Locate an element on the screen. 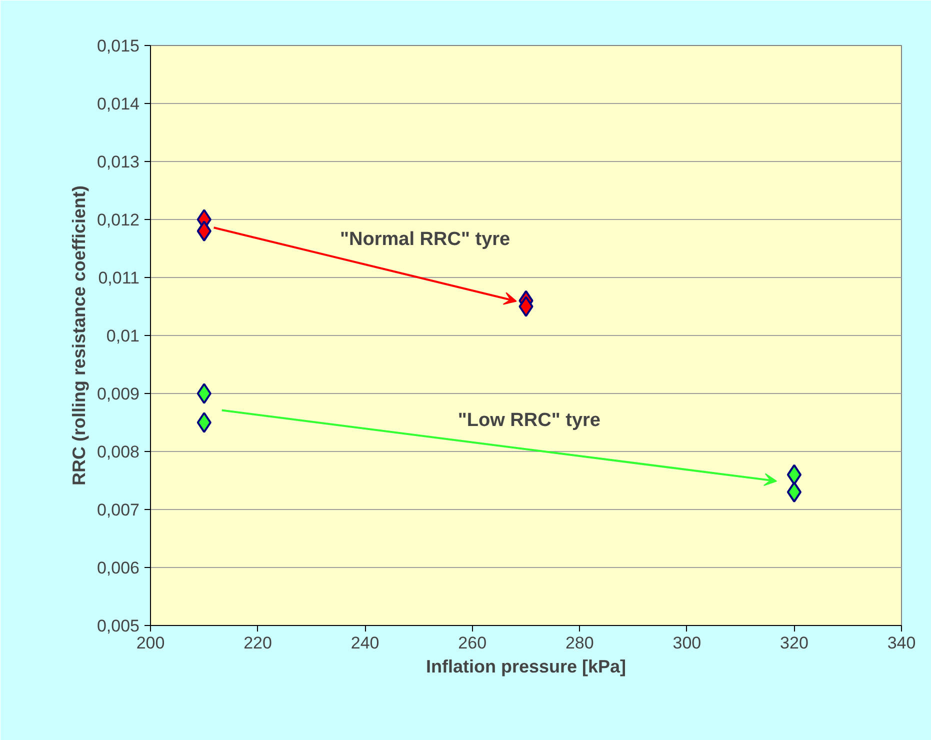 The width and height of the screenshot is (931, 740). x-axis-title: Inflation pressure [kPa] is located at coordinates (526, 666).